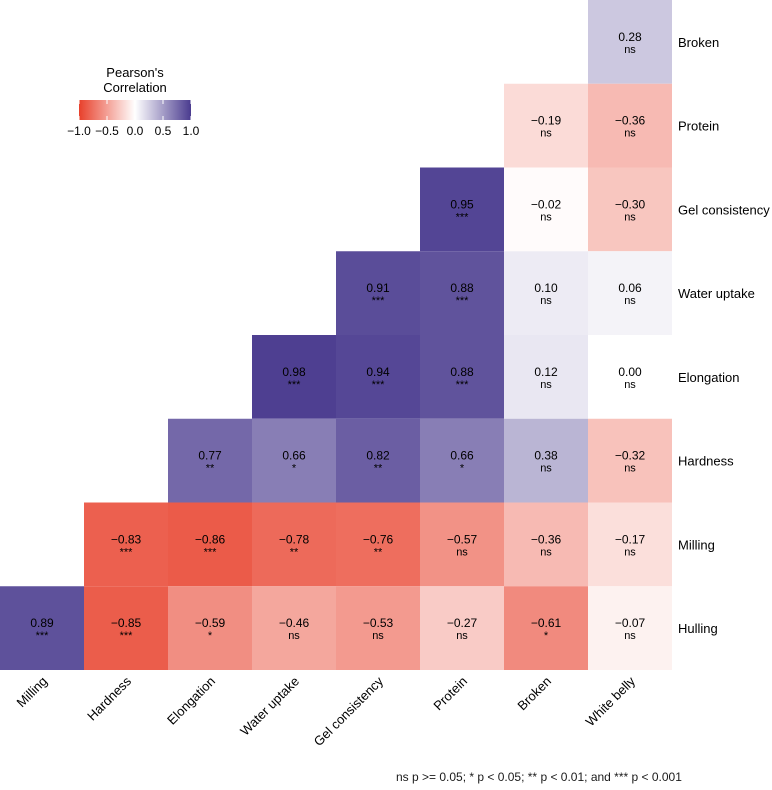  I want to click on legend-tick-label: 1.0, so click(191, 131).